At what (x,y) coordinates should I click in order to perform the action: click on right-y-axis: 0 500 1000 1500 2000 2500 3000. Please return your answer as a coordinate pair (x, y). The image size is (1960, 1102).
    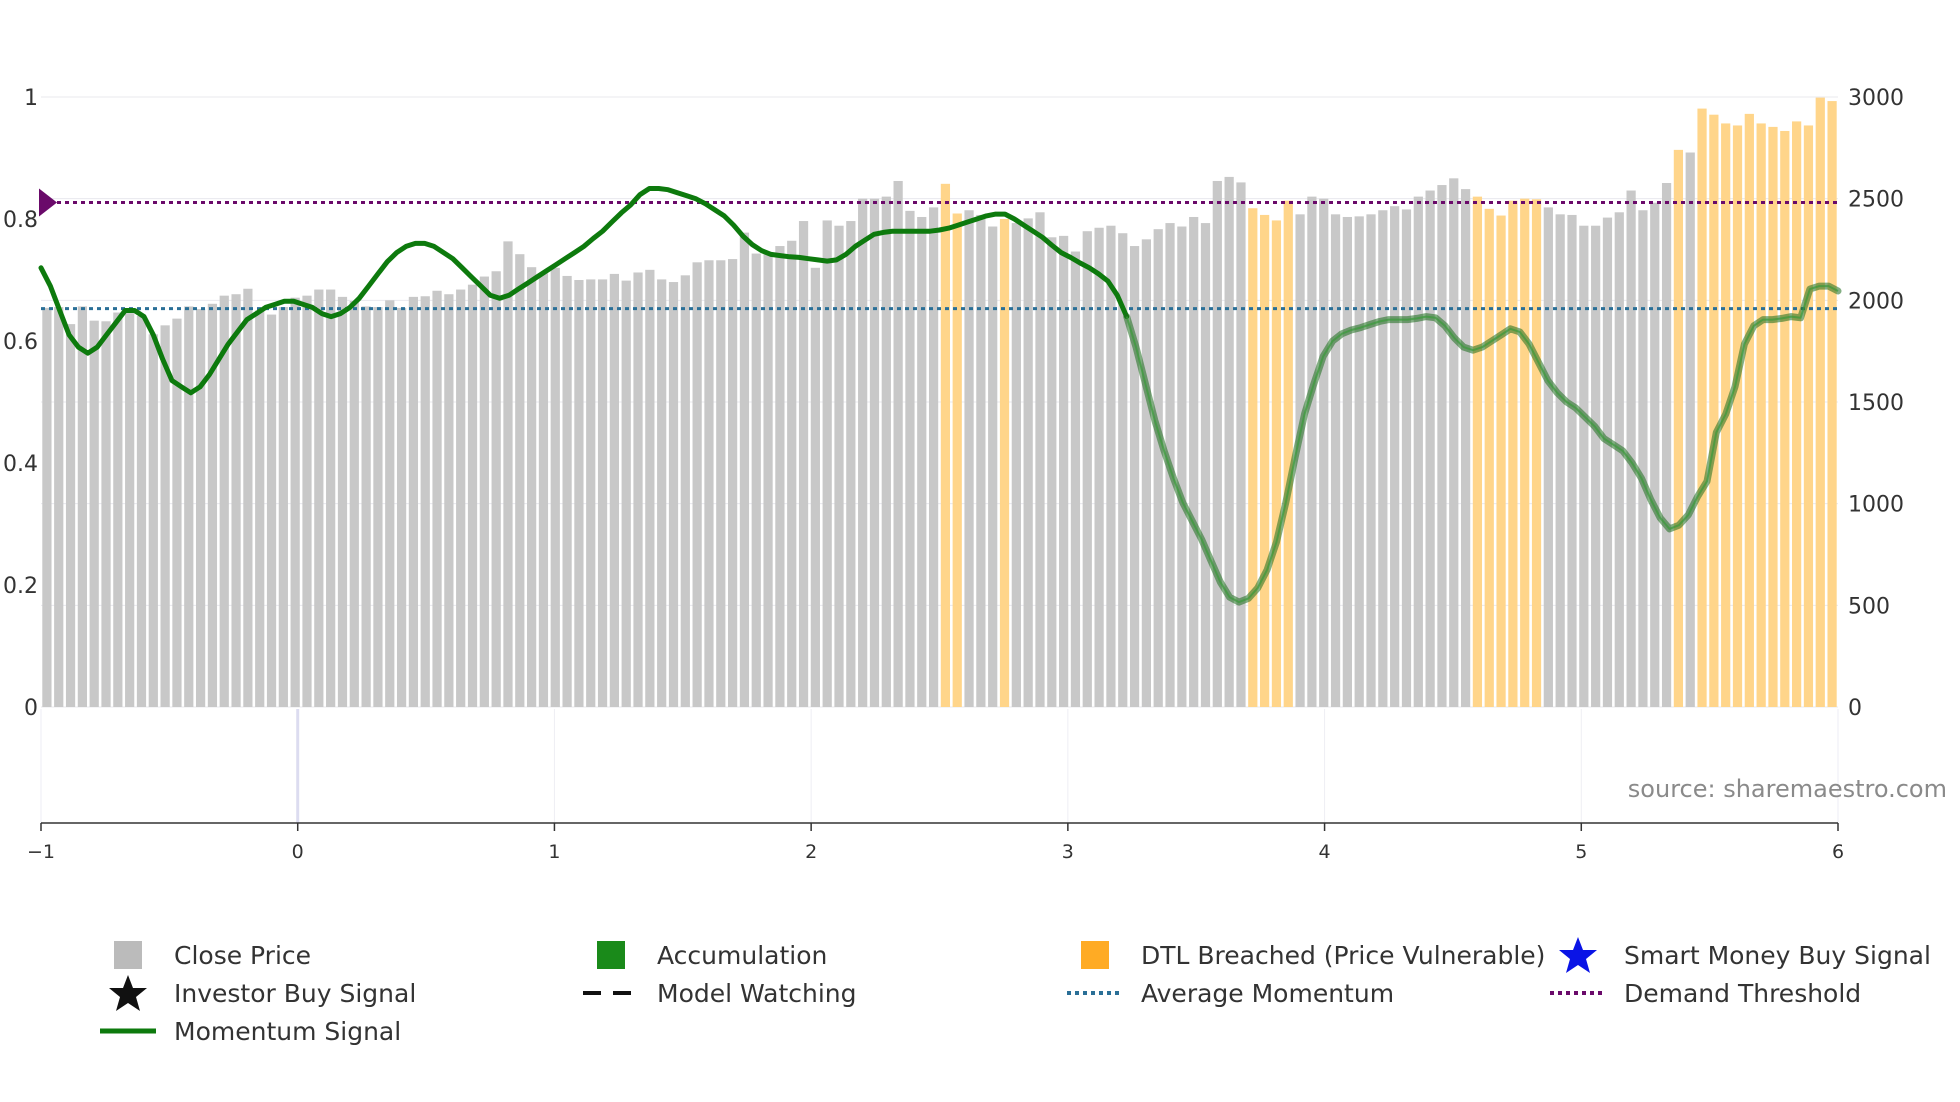
    Looking at the image, I should click on (1876, 403).